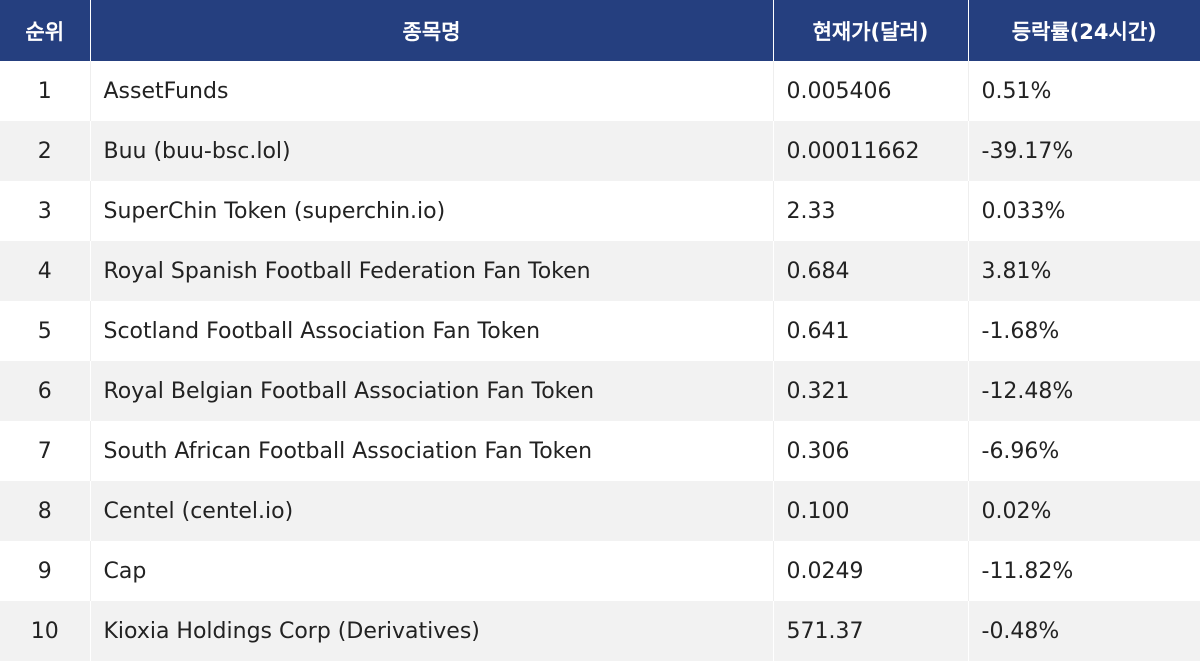 Image resolution: width=1200 pixels, height=661 pixels. Describe the element at coordinates (45, 30) in the screenshot. I see `header-rank: 순위` at that location.